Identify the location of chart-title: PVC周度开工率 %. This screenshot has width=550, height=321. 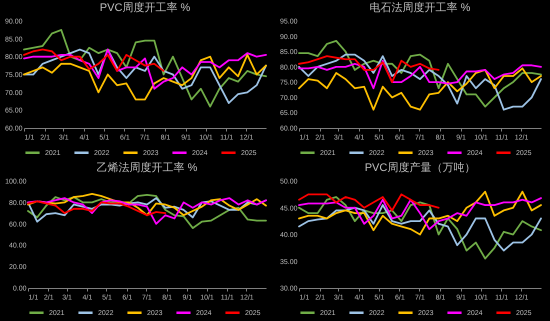
(145, 7).